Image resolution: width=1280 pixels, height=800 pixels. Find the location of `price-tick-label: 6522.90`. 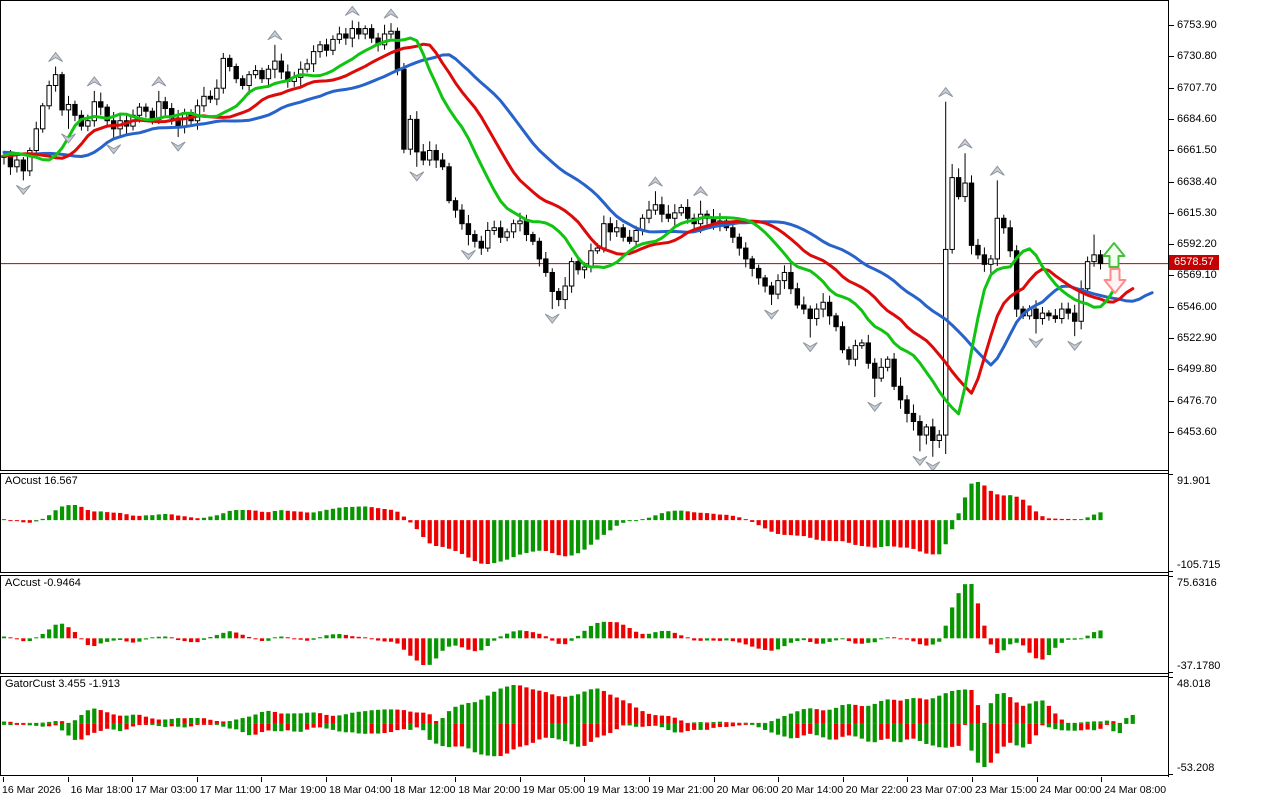

price-tick-label: 6522.90 is located at coordinates (1197, 338).